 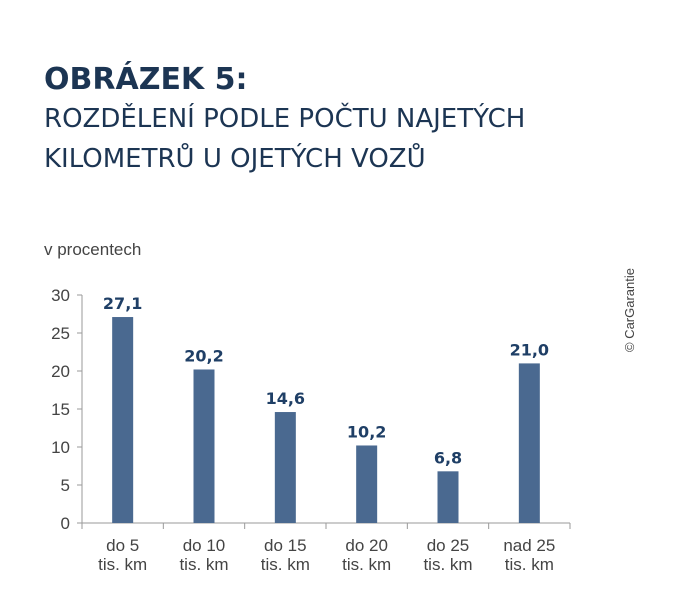 I want to click on x-tick-label: do 20, so click(x=366, y=545).